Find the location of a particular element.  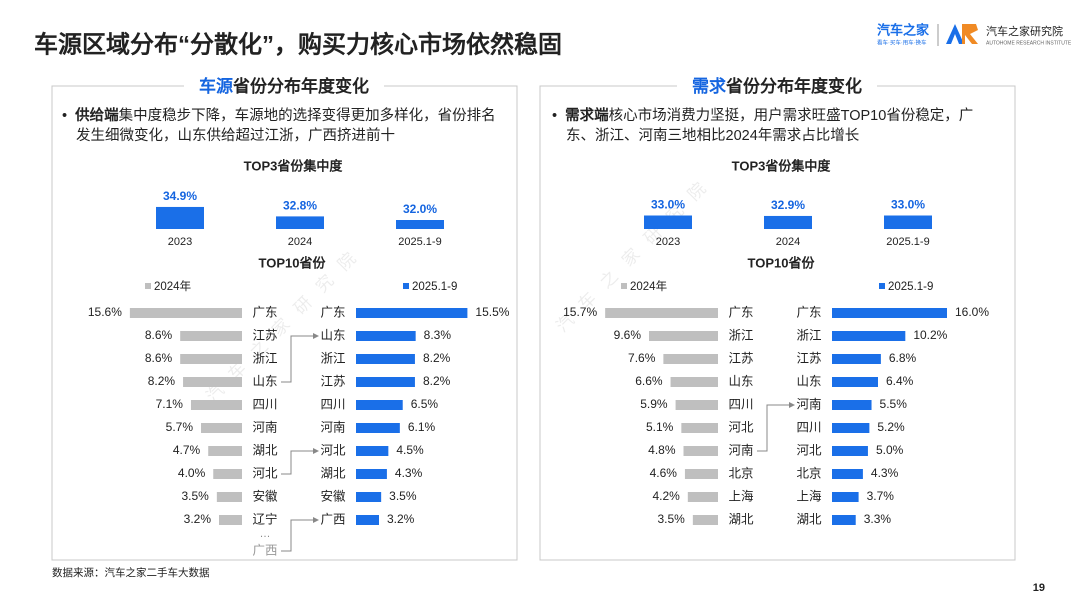

panel-title-highlight: 车源 is located at coordinates (216, 86).